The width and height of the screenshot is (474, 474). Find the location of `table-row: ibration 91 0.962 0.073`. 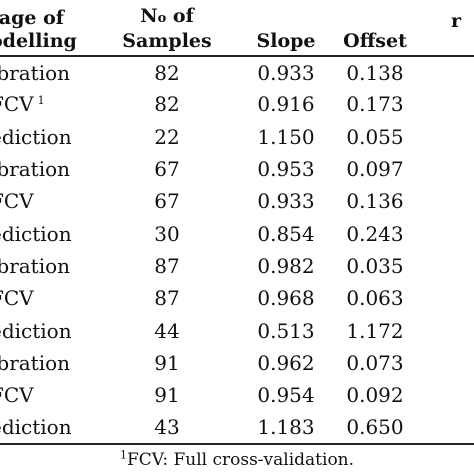

table-row: ibration 91 0.962 0.073 is located at coordinates (237, 363).